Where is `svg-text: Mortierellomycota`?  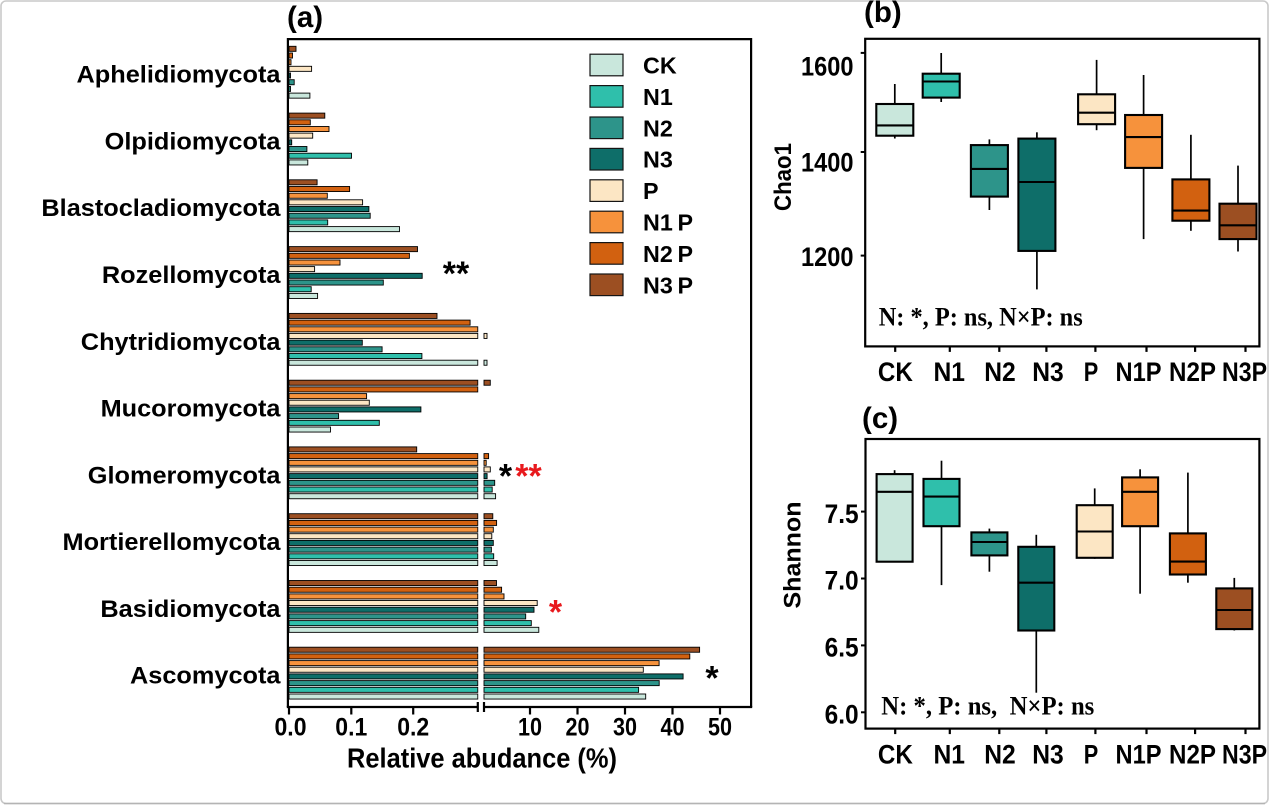
svg-text: Mortierellomycota is located at coordinates (172, 542).